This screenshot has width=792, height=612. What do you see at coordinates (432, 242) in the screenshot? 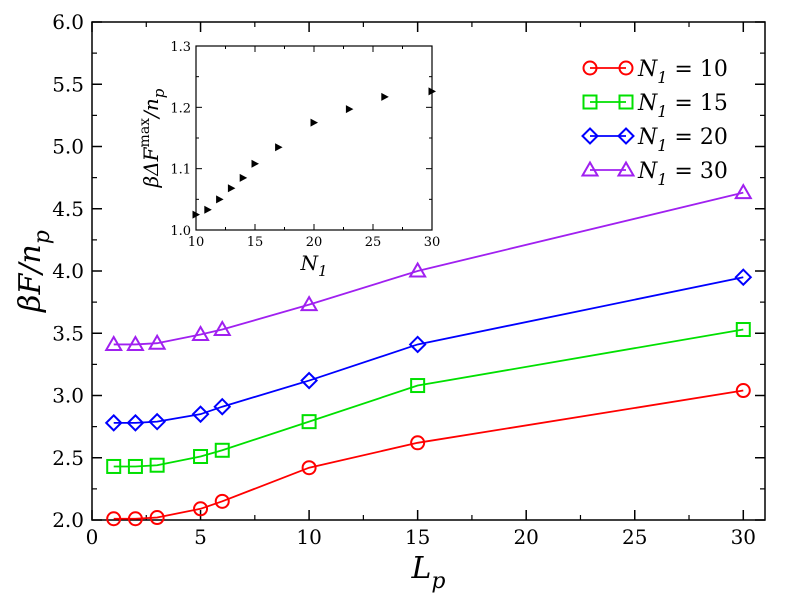
I see `inset-x-tick-label: 30` at bounding box center [432, 242].